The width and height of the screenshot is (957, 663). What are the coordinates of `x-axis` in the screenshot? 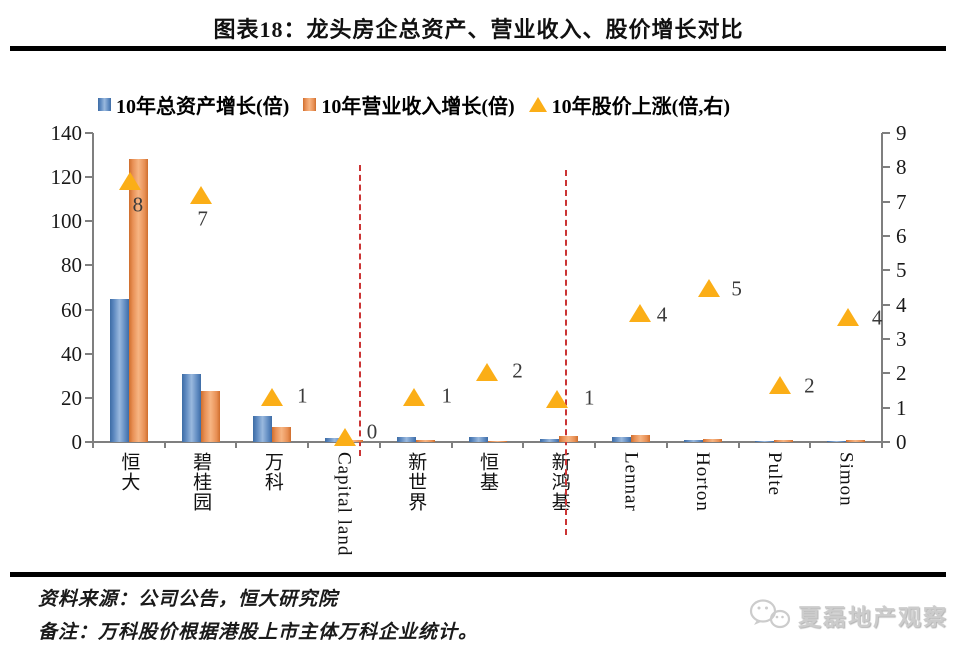 It's located at (487, 442).